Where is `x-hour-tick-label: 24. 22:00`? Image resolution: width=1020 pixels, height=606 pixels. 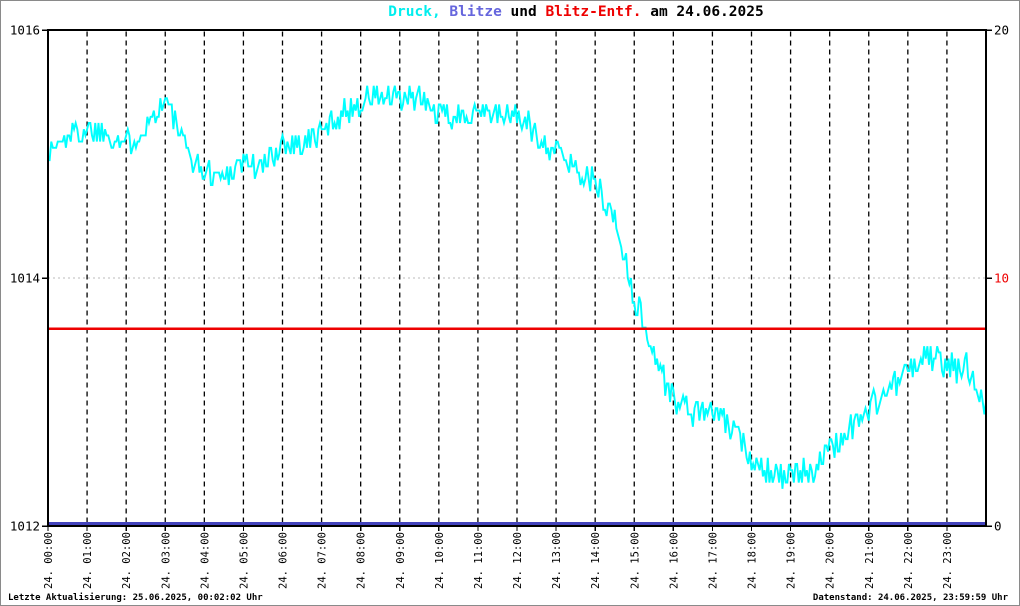 x-hour-tick-label: 24. 22:00 is located at coordinates (909, 560).